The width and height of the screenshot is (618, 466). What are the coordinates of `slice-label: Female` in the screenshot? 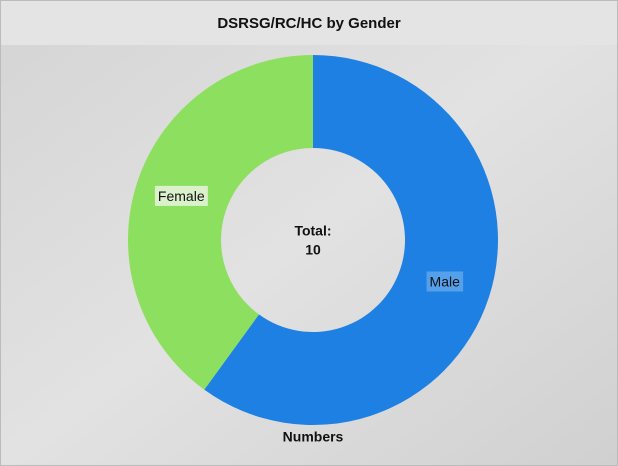 It's located at (181, 196).